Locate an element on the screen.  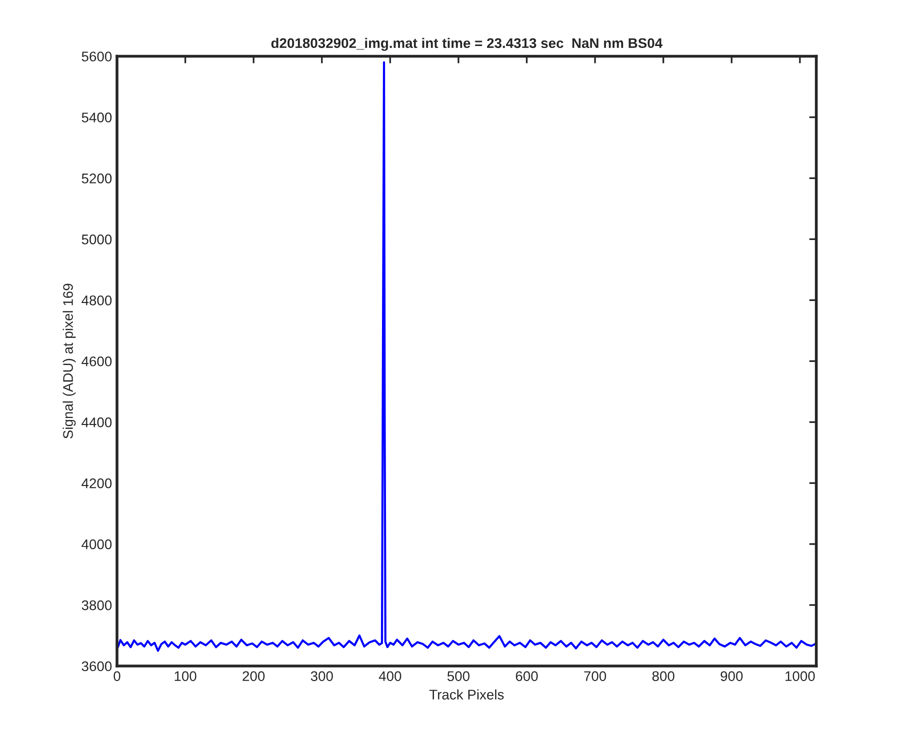
x-tick-label: 400 is located at coordinates (390, 676).